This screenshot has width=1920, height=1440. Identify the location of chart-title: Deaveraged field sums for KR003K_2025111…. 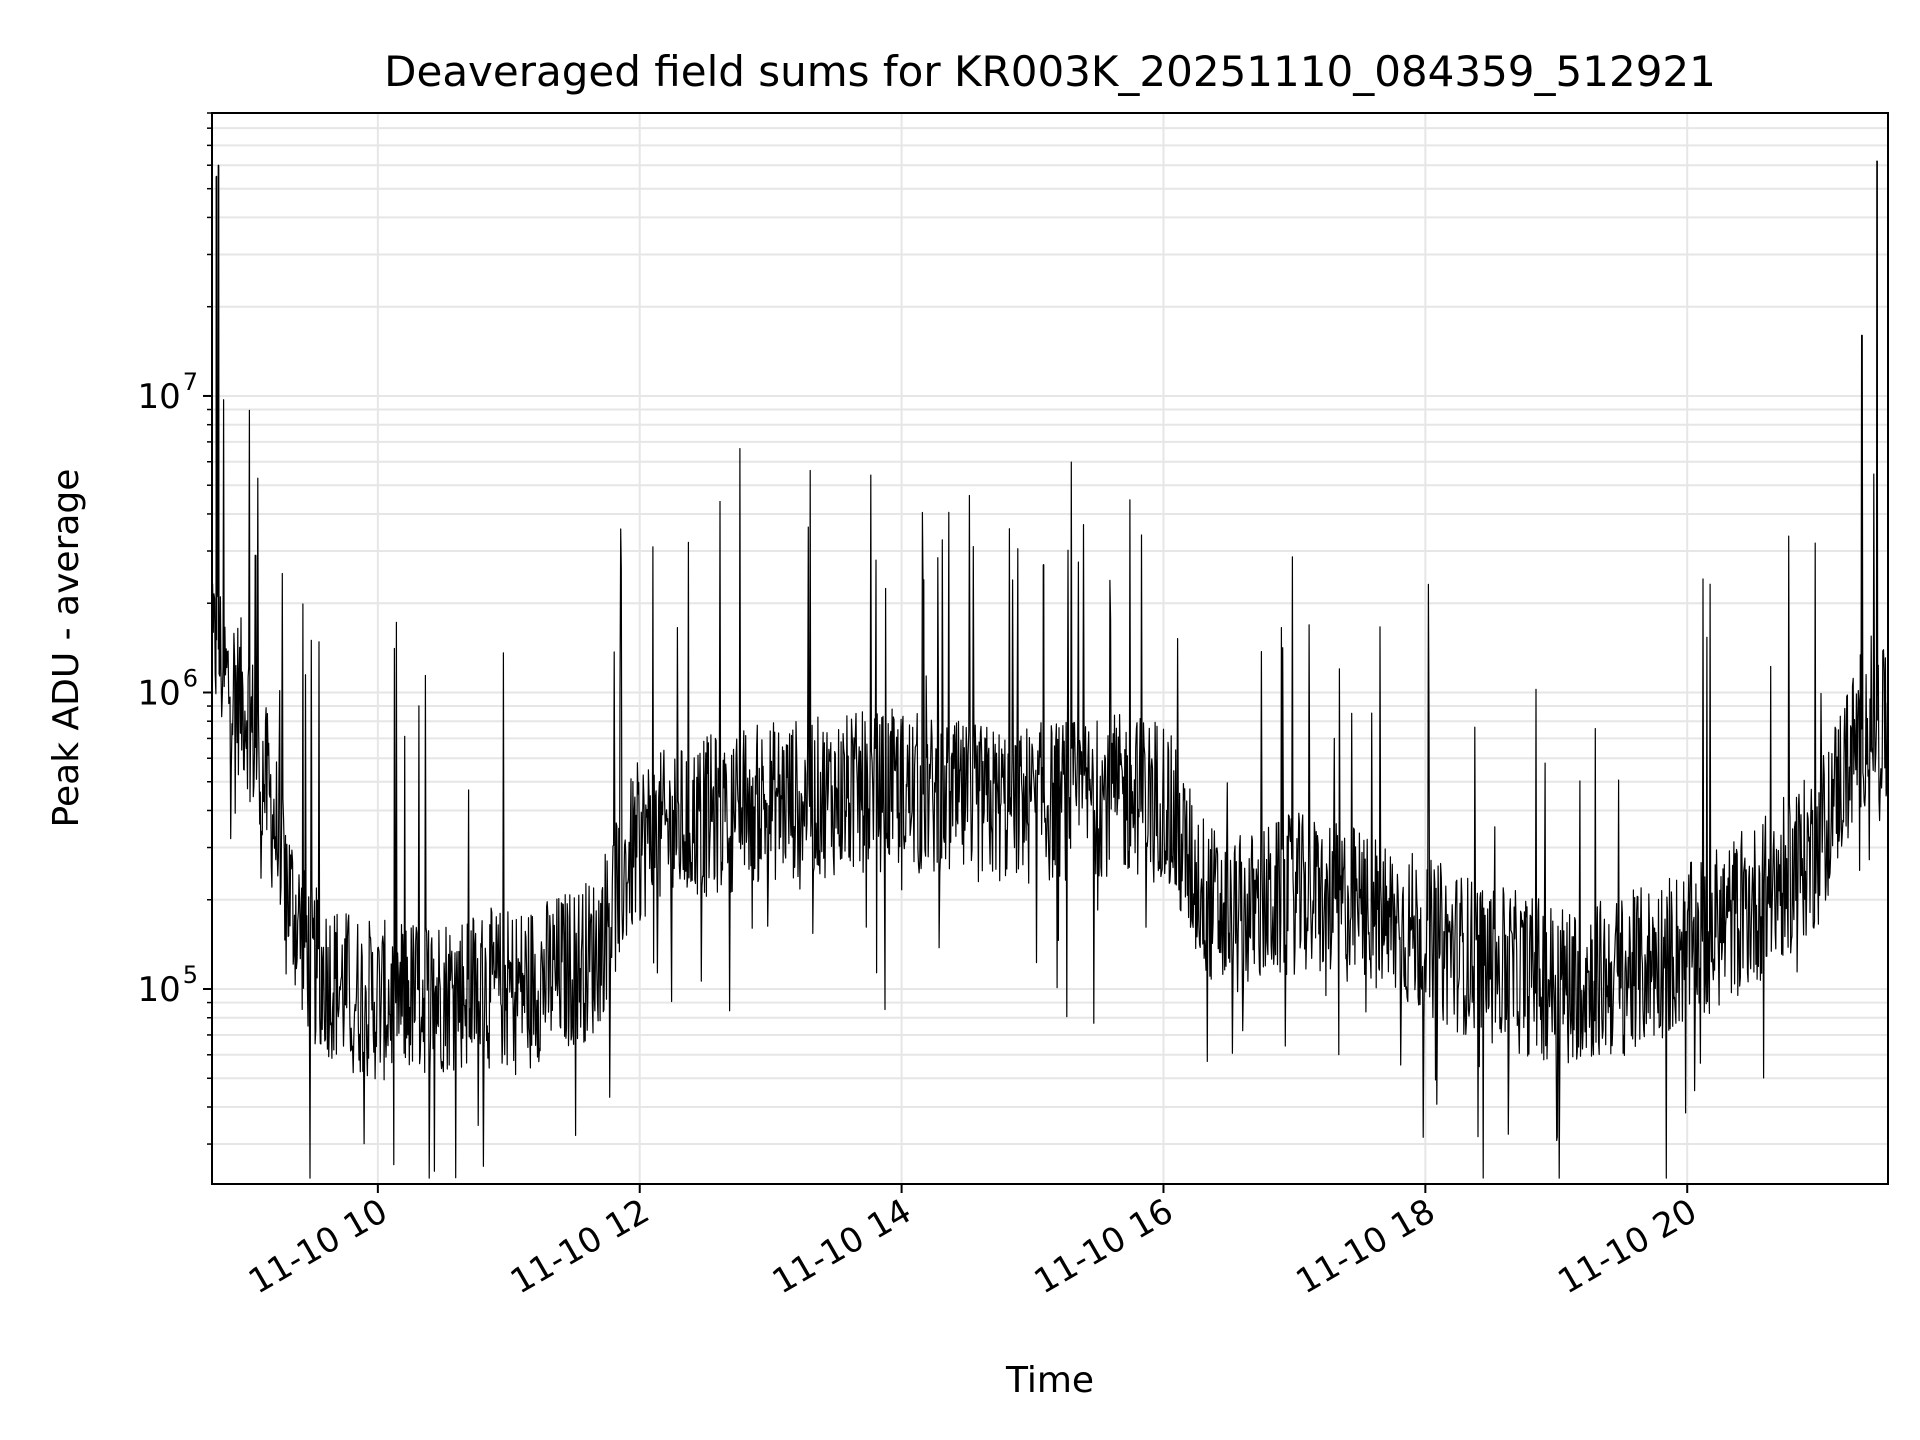
(1050, 71).